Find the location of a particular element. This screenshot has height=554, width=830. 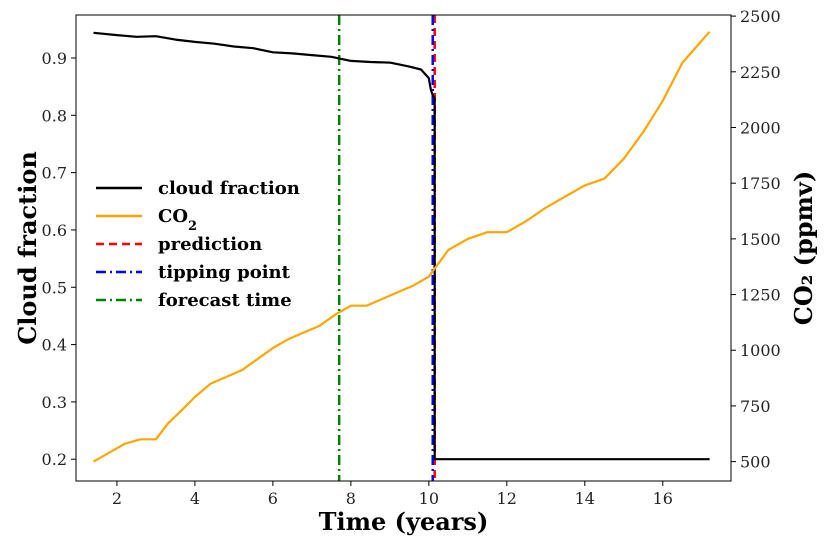

y-right-tick-label: 1750 is located at coordinates (760, 183).